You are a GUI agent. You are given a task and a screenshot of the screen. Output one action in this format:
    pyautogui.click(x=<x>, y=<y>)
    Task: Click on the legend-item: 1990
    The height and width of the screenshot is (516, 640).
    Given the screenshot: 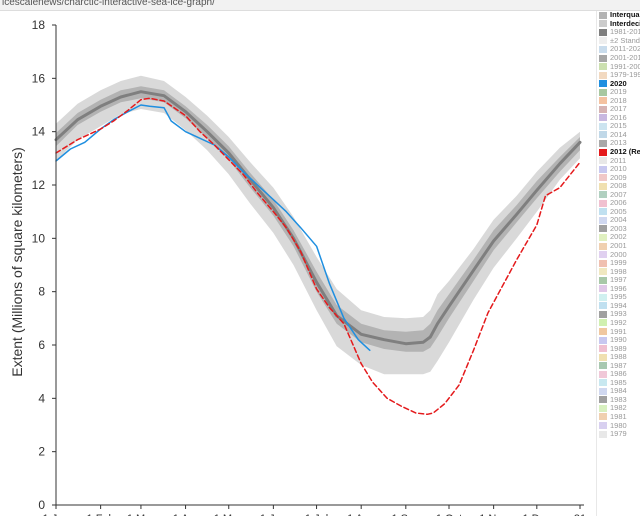 What is the action you would take?
    pyautogui.click(x=618, y=340)
    